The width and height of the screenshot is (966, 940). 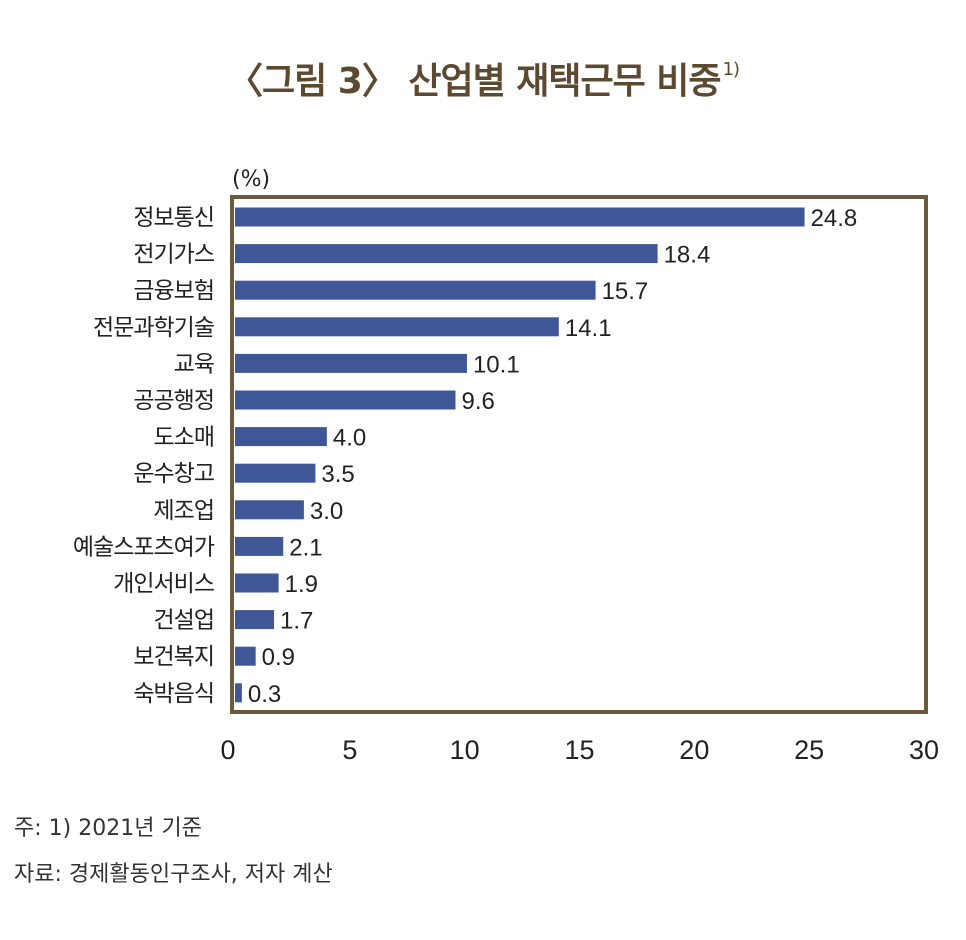 What do you see at coordinates (173, 291) in the screenshot?
I see `category-label: 금융보험` at bounding box center [173, 291].